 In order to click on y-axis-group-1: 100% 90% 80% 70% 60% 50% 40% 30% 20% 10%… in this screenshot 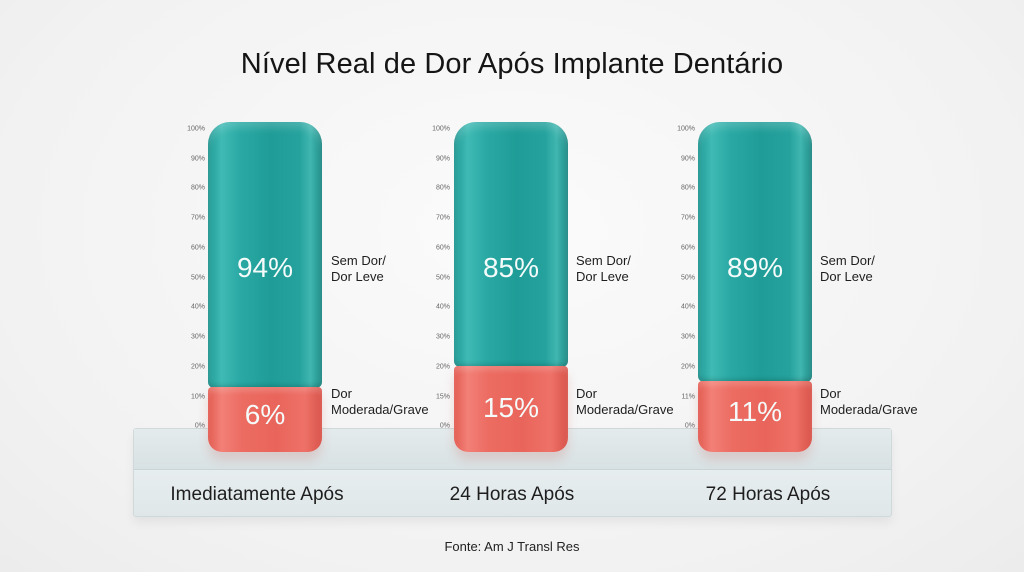, I will do `click(190, 286)`.